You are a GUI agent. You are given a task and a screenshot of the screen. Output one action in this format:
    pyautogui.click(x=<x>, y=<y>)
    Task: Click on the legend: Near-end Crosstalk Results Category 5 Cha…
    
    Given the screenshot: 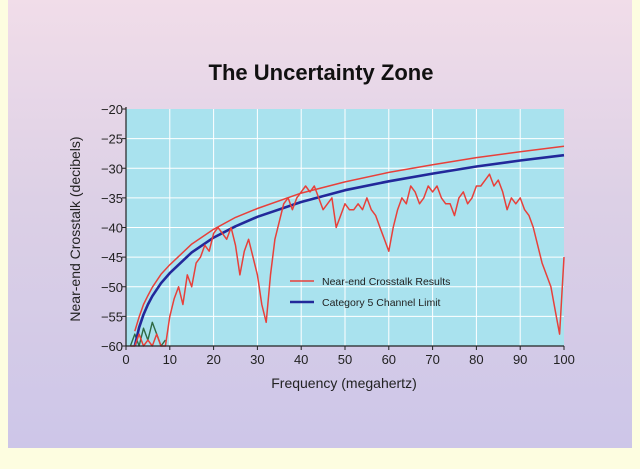 What is the action you would take?
    pyautogui.click(x=370, y=292)
    